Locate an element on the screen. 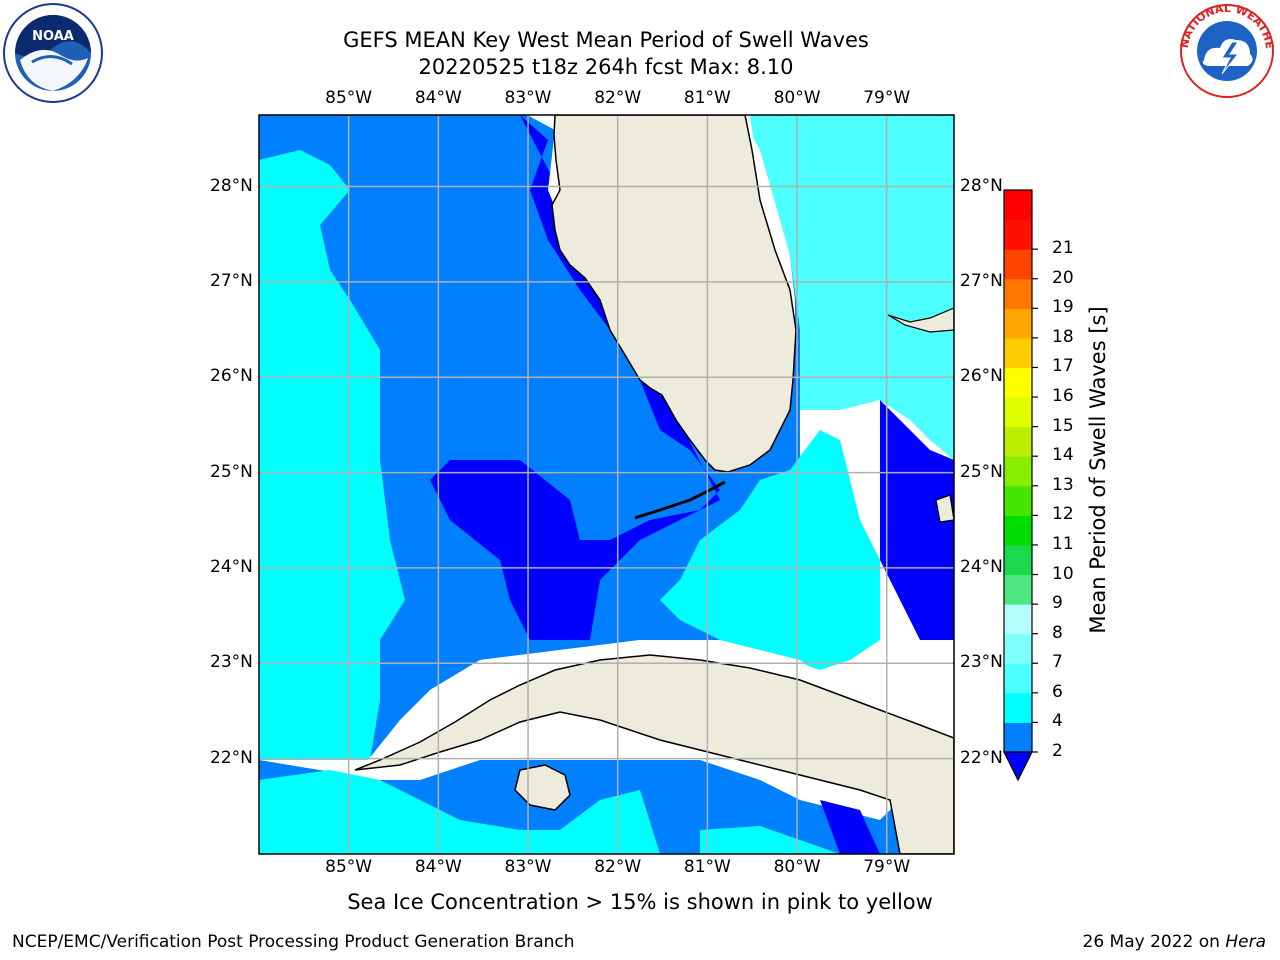 The width and height of the screenshot is (1280, 960). noaa-logo: NOAA is located at coordinates (53, 53).